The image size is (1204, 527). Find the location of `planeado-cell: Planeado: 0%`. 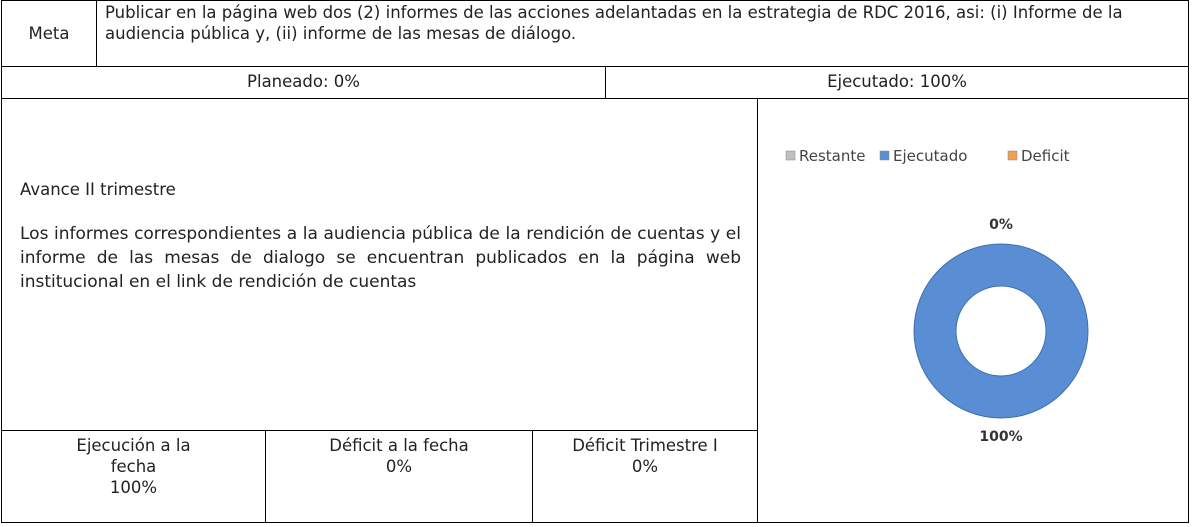

planeado-cell: Planeado: 0% is located at coordinates (303, 82).